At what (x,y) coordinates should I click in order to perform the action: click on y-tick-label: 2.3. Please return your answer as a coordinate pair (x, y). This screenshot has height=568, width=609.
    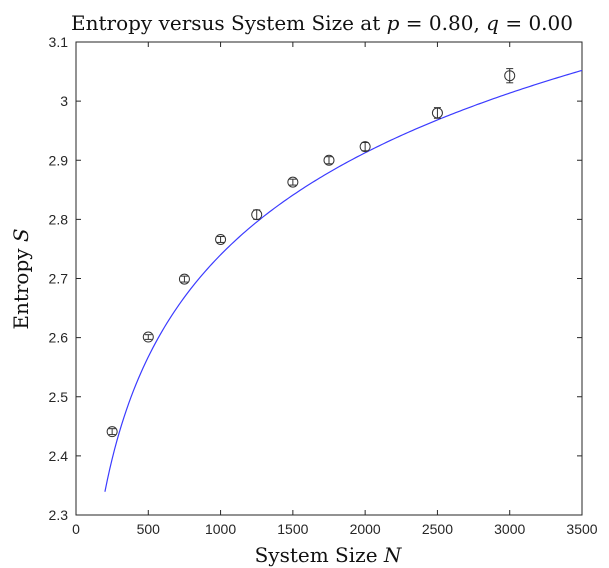
    Looking at the image, I should click on (59, 515).